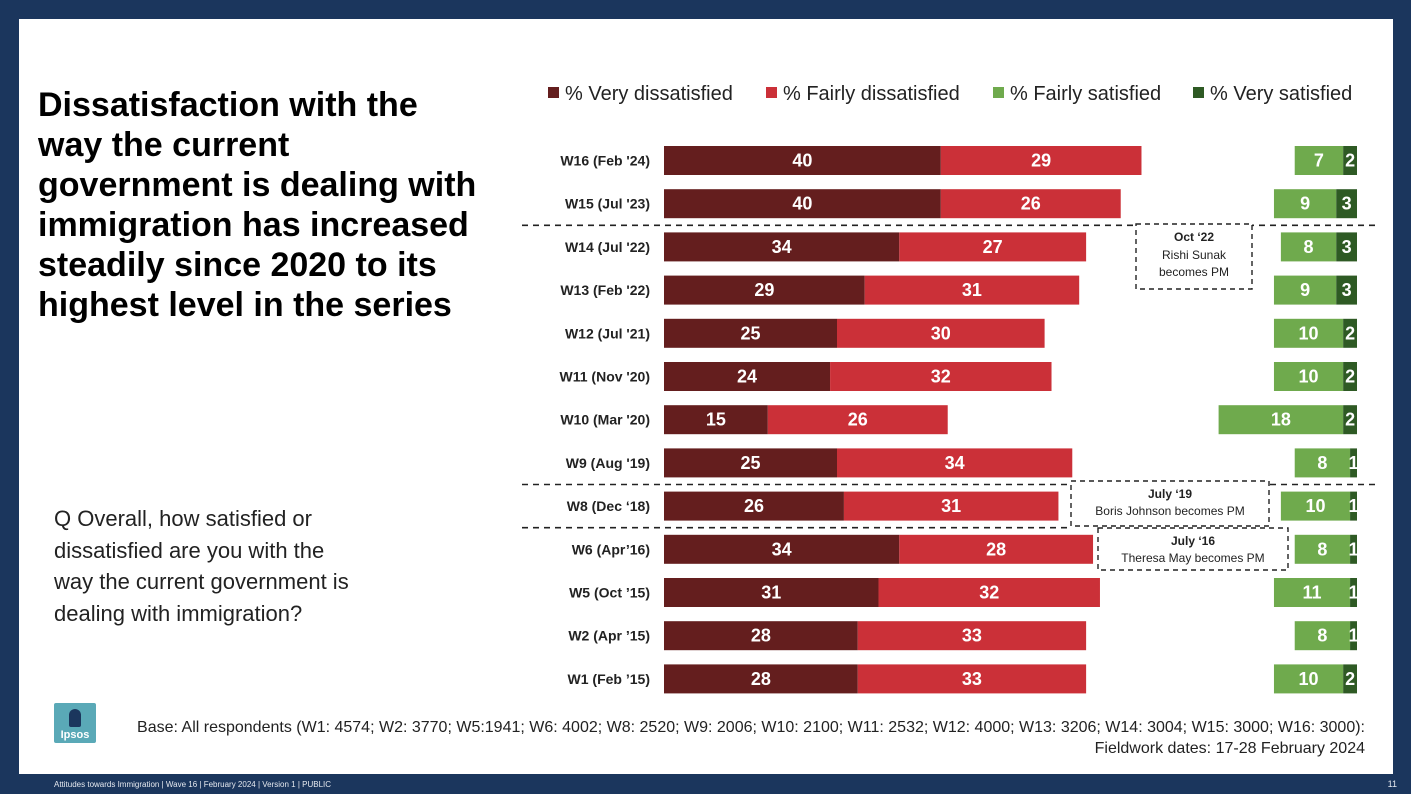 The height and width of the screenshot is (794, 1411). I want to click on category-label: W13 (Feb '22), so click(605, 290).